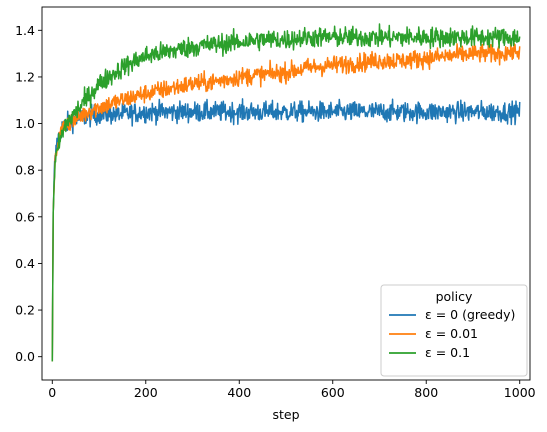 This screenshot has height=432, width=547. What do you see at coordinates (25, 216) in the screenshot?
I see `y-tick-label: 0.6` at bounding box center [25, 216].